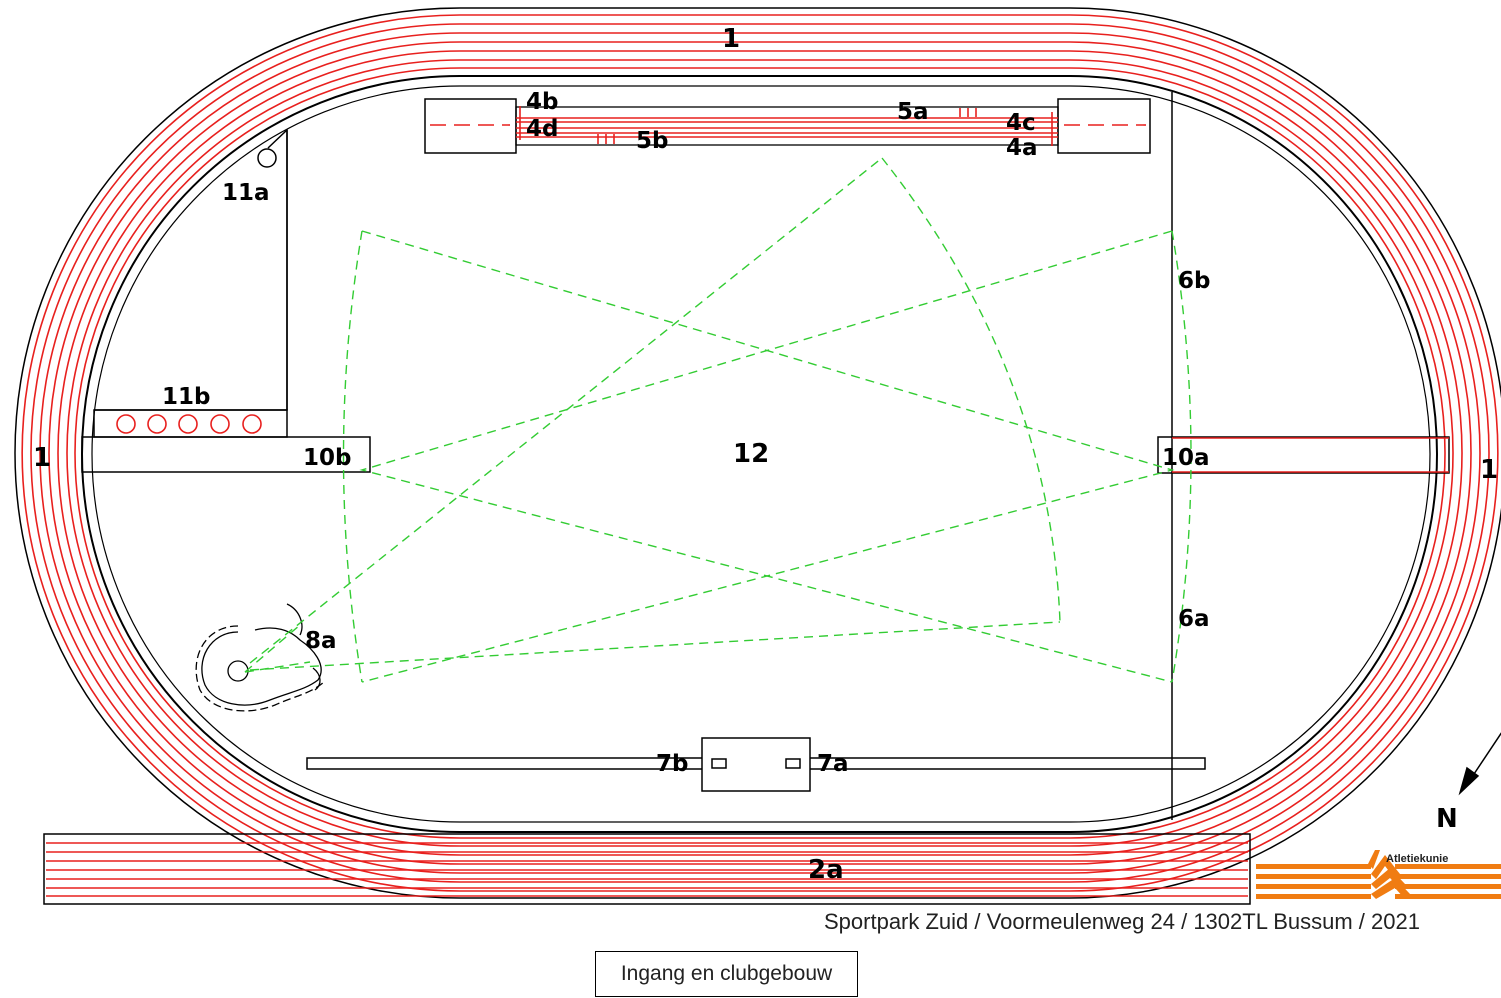 The image size is (1501, 998). I want to click on entrance-box: Ingang en clubgebouw, so click(726, 974).